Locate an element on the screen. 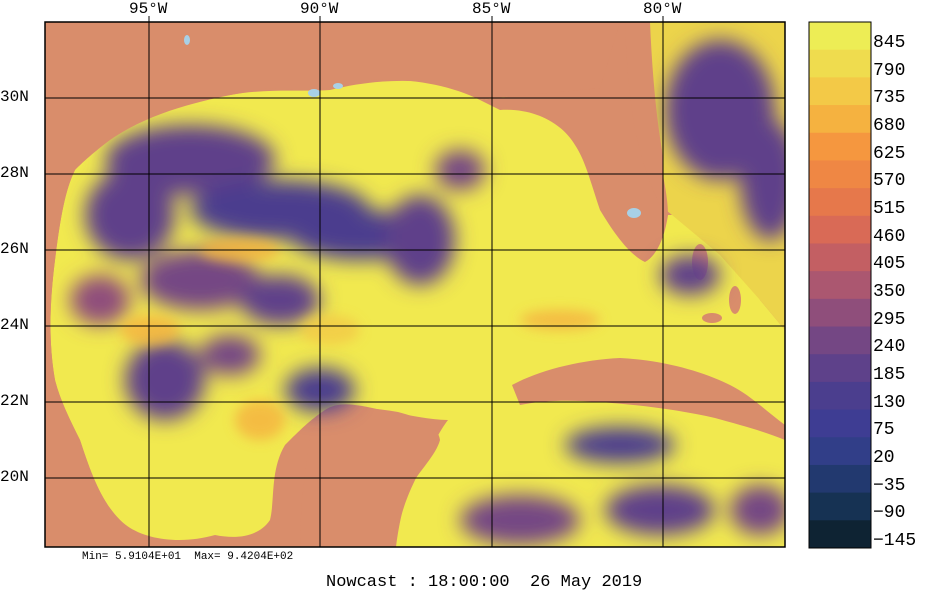 This screenshot has width=933, height=595. colorbar-label: 515 is located at coordinates (889, 208).